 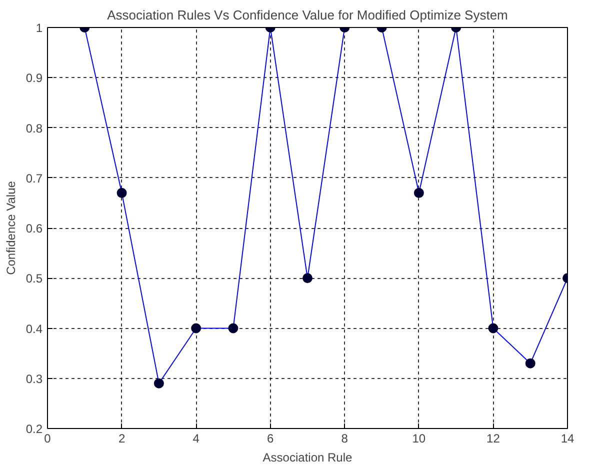 I want to click on x-tick-label: 0, so click(x=48, y=439).